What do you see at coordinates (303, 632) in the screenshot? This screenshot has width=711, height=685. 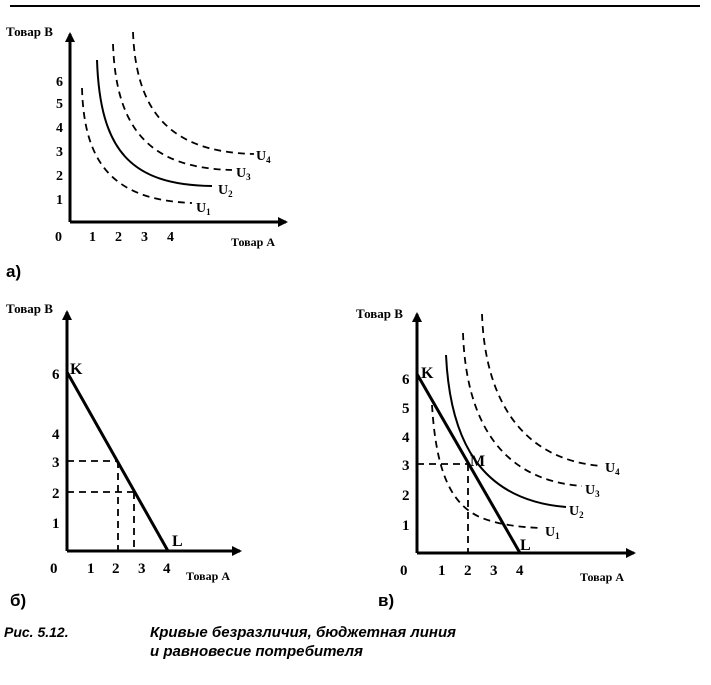 I see `caption-line-1: Кривые безразличия, бюджетная линия` at bounding box center [303, 632].